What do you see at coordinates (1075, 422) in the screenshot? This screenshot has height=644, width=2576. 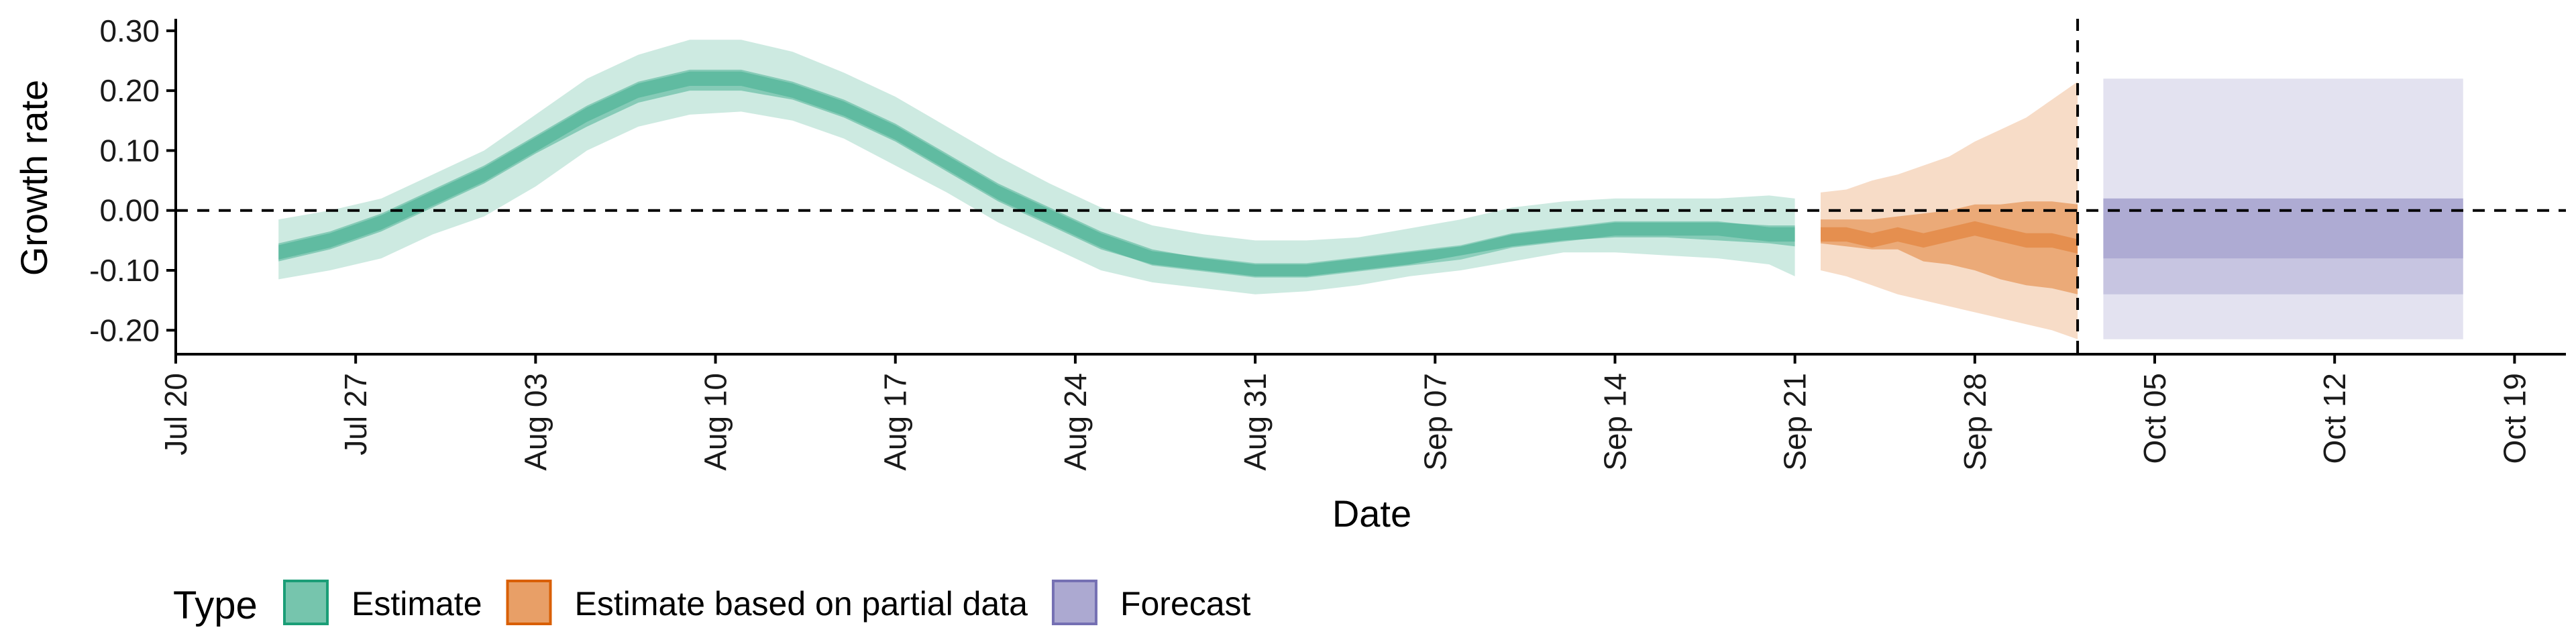 I see `x-tick-label: Aug 24` at bounding box center [1075, 422].